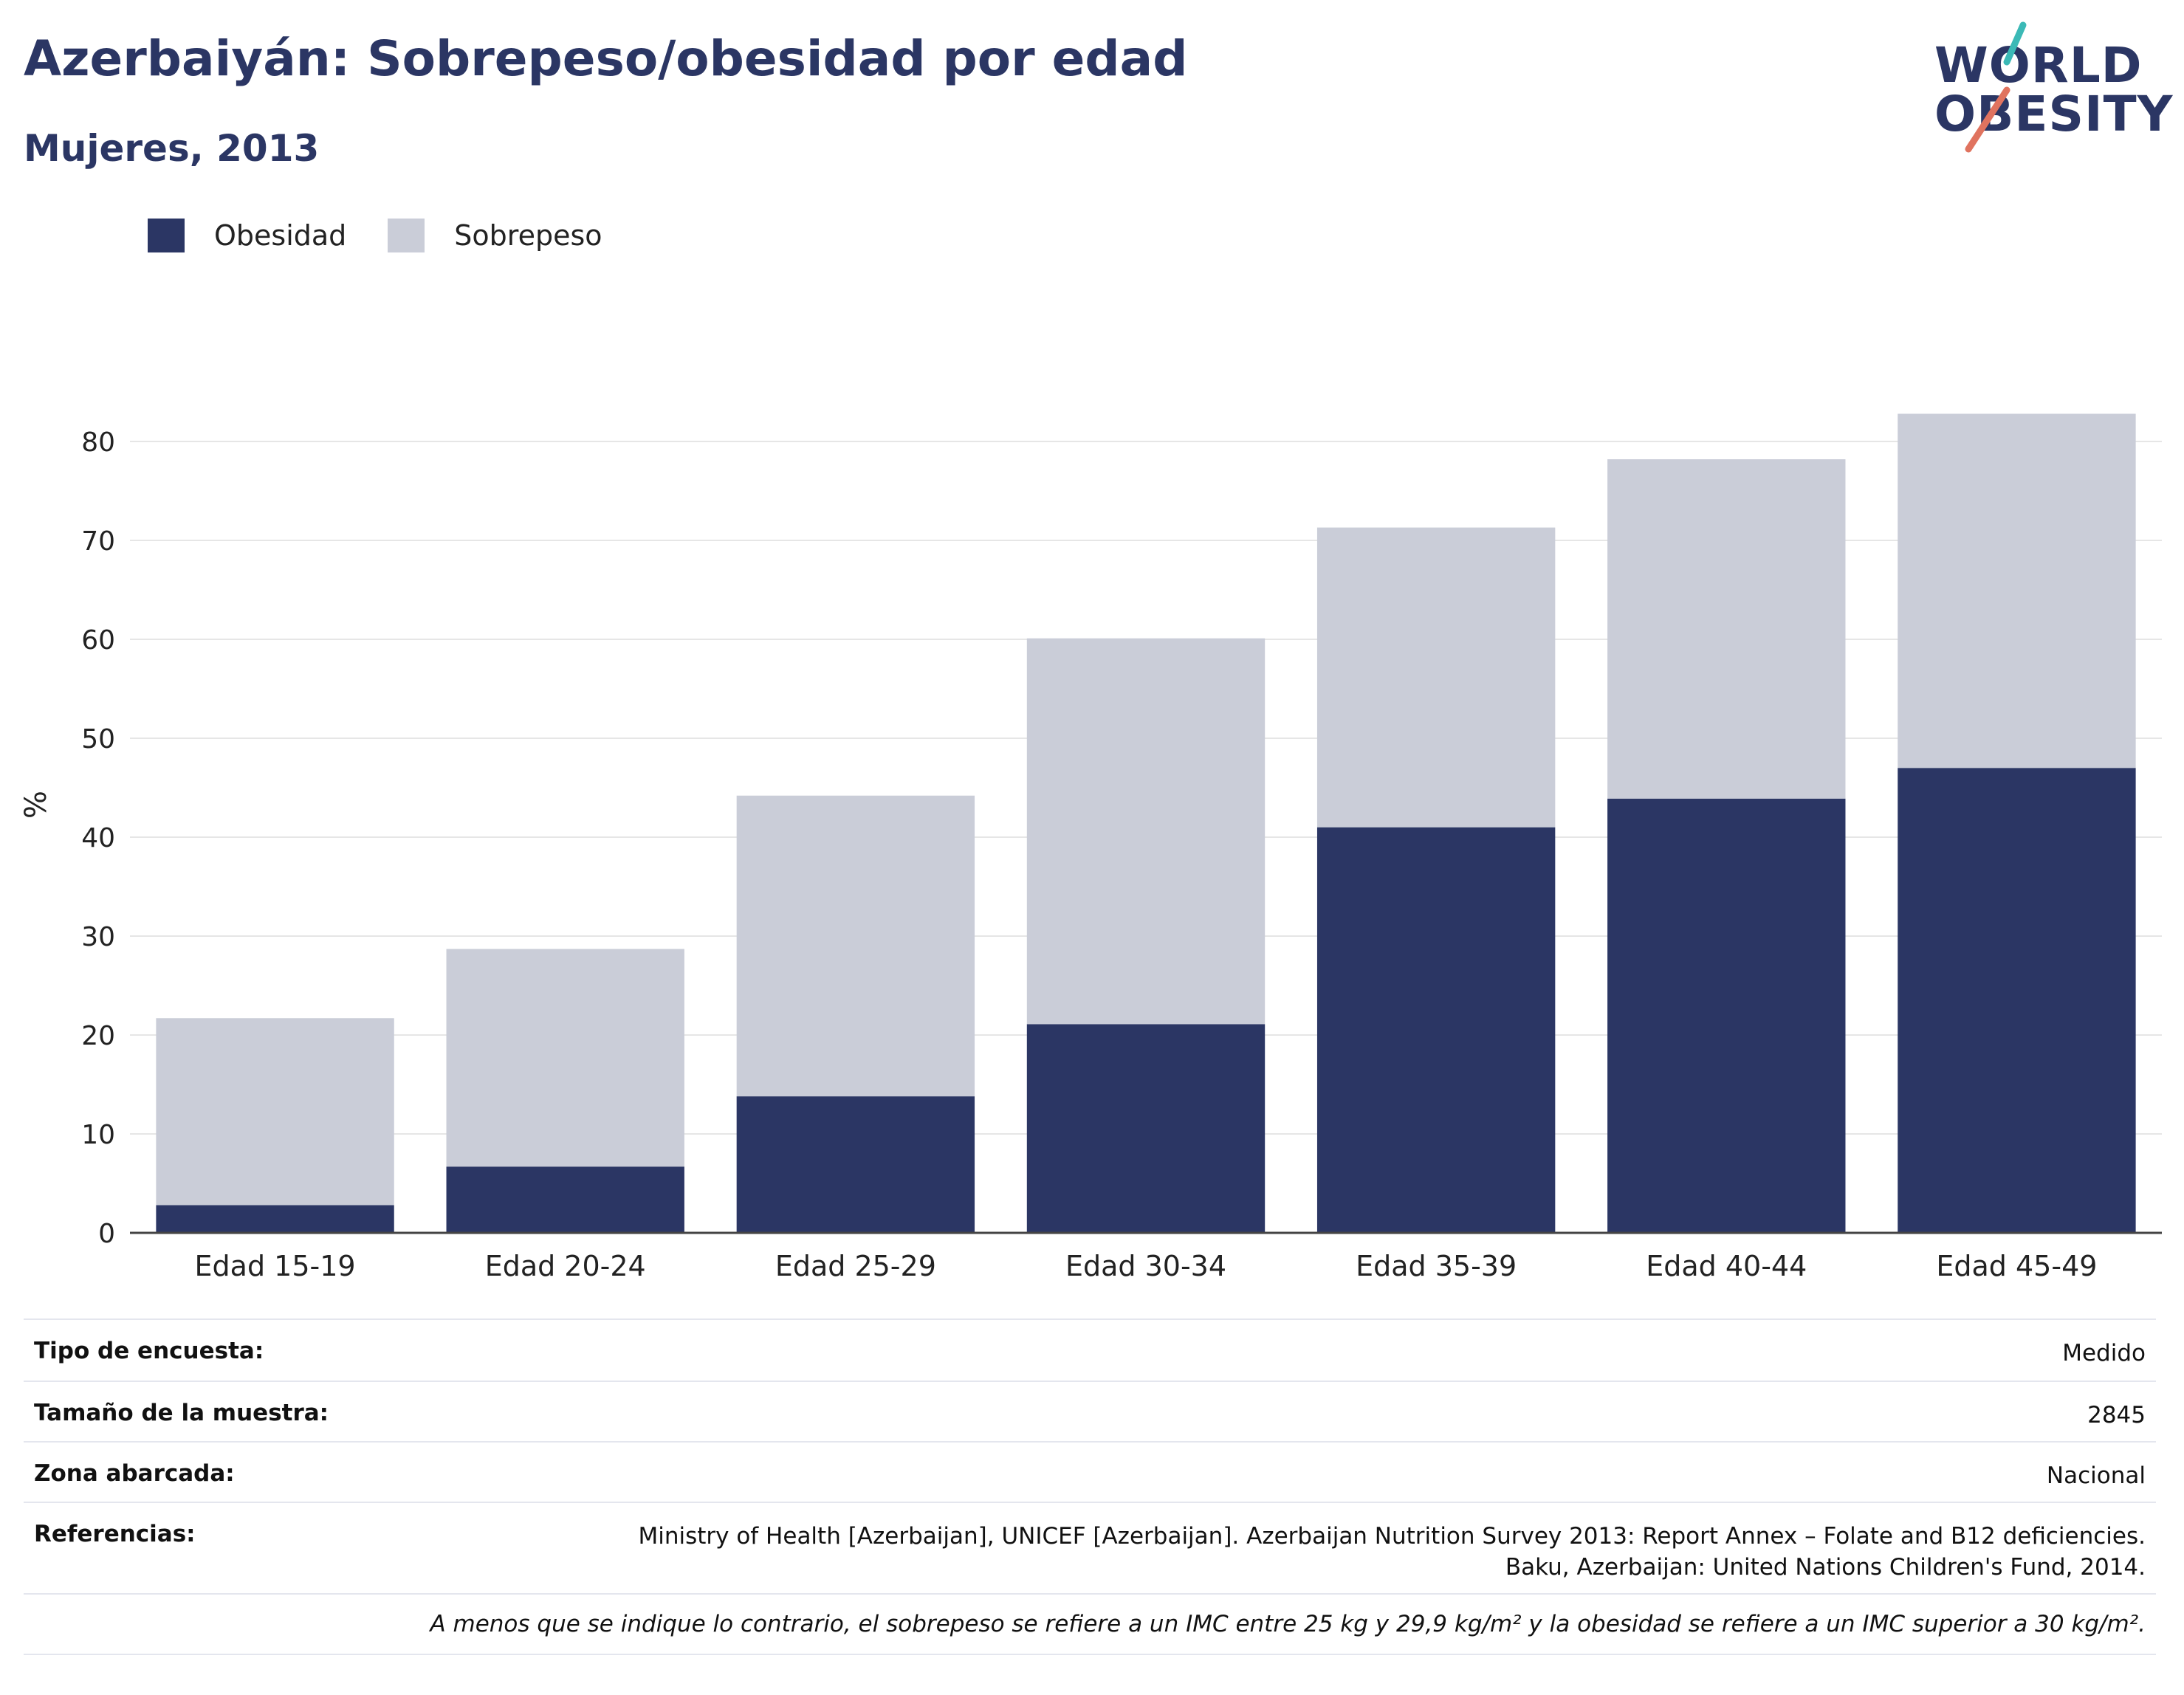 This screenshot has width=2184, height=1695. I want to click on info-label-area: Zona abarcada:, so click(134, 1473).